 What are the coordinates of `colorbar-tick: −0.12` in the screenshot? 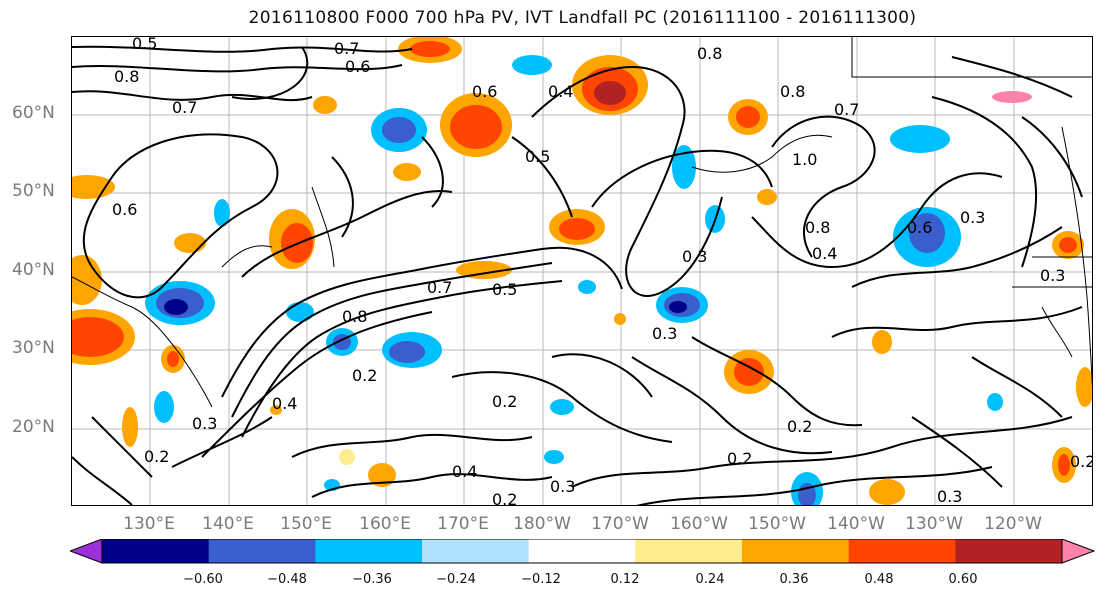 It's located at (541, 579).